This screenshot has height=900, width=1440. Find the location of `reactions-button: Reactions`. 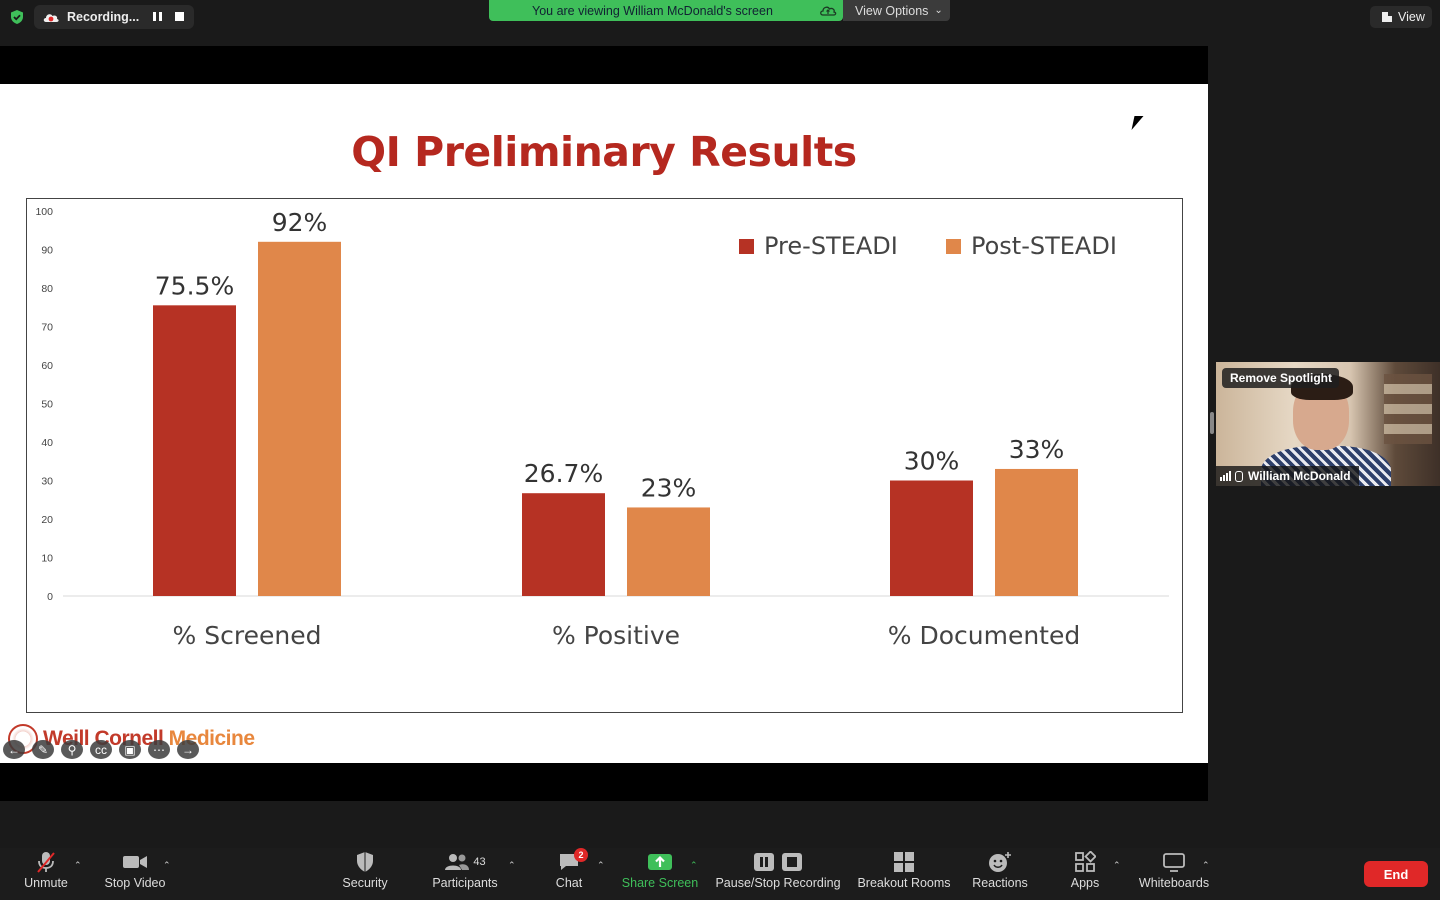

reactions-button: Reactions is located at coordinates (1000, 874).